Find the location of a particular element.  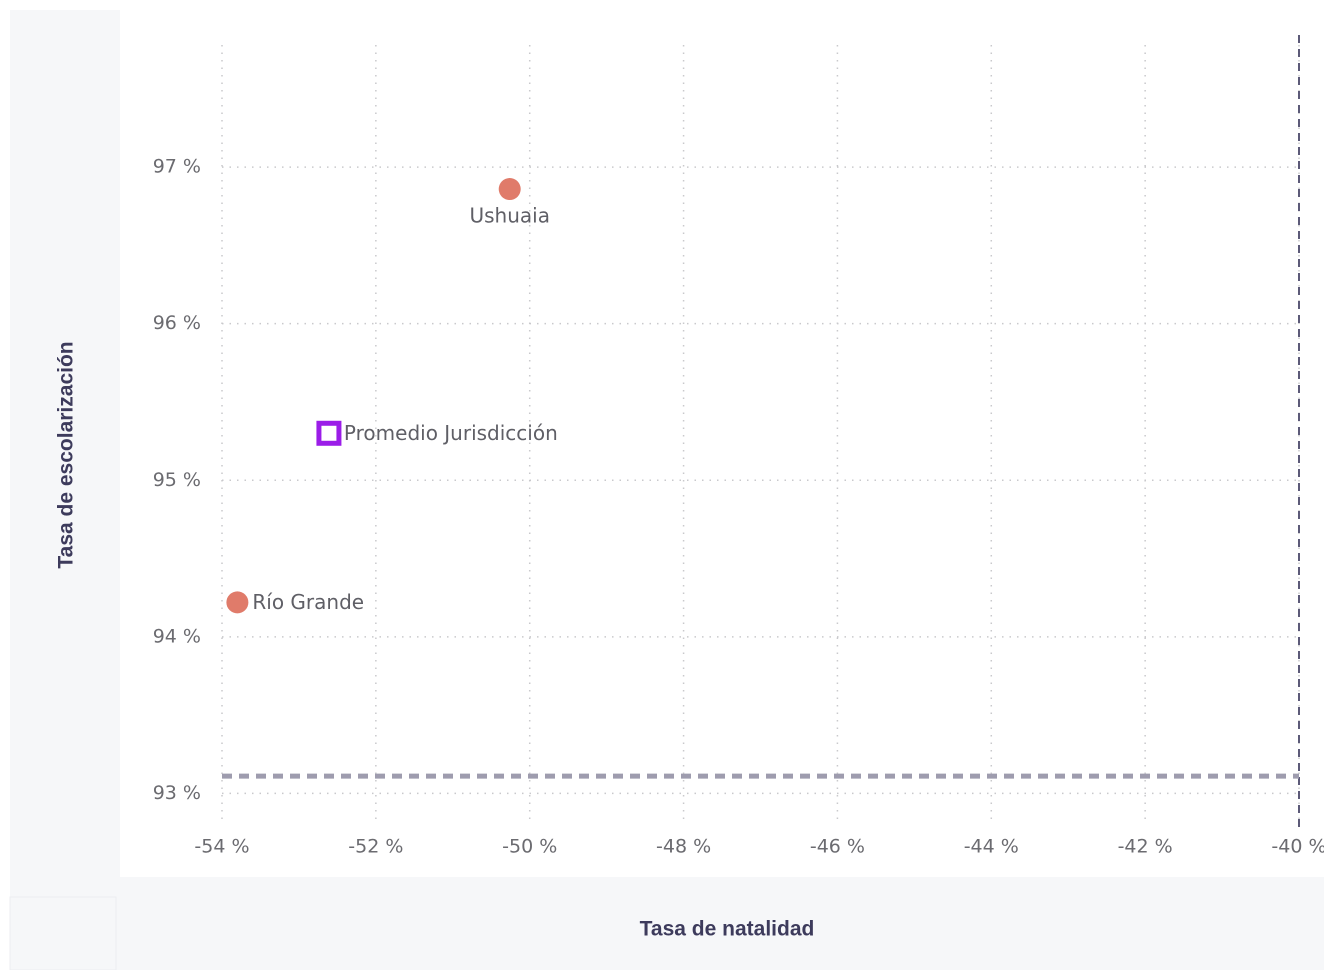

y-tick-label: 97 % is located at coordinates (177, 167).